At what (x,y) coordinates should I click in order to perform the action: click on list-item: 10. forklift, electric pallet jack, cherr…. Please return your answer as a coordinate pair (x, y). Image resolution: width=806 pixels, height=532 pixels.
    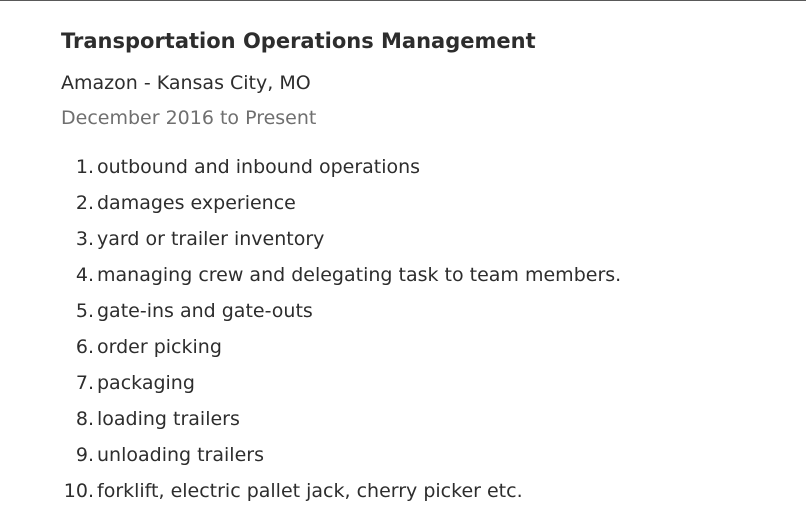
    Looking at the image, I should click on (426, 491).